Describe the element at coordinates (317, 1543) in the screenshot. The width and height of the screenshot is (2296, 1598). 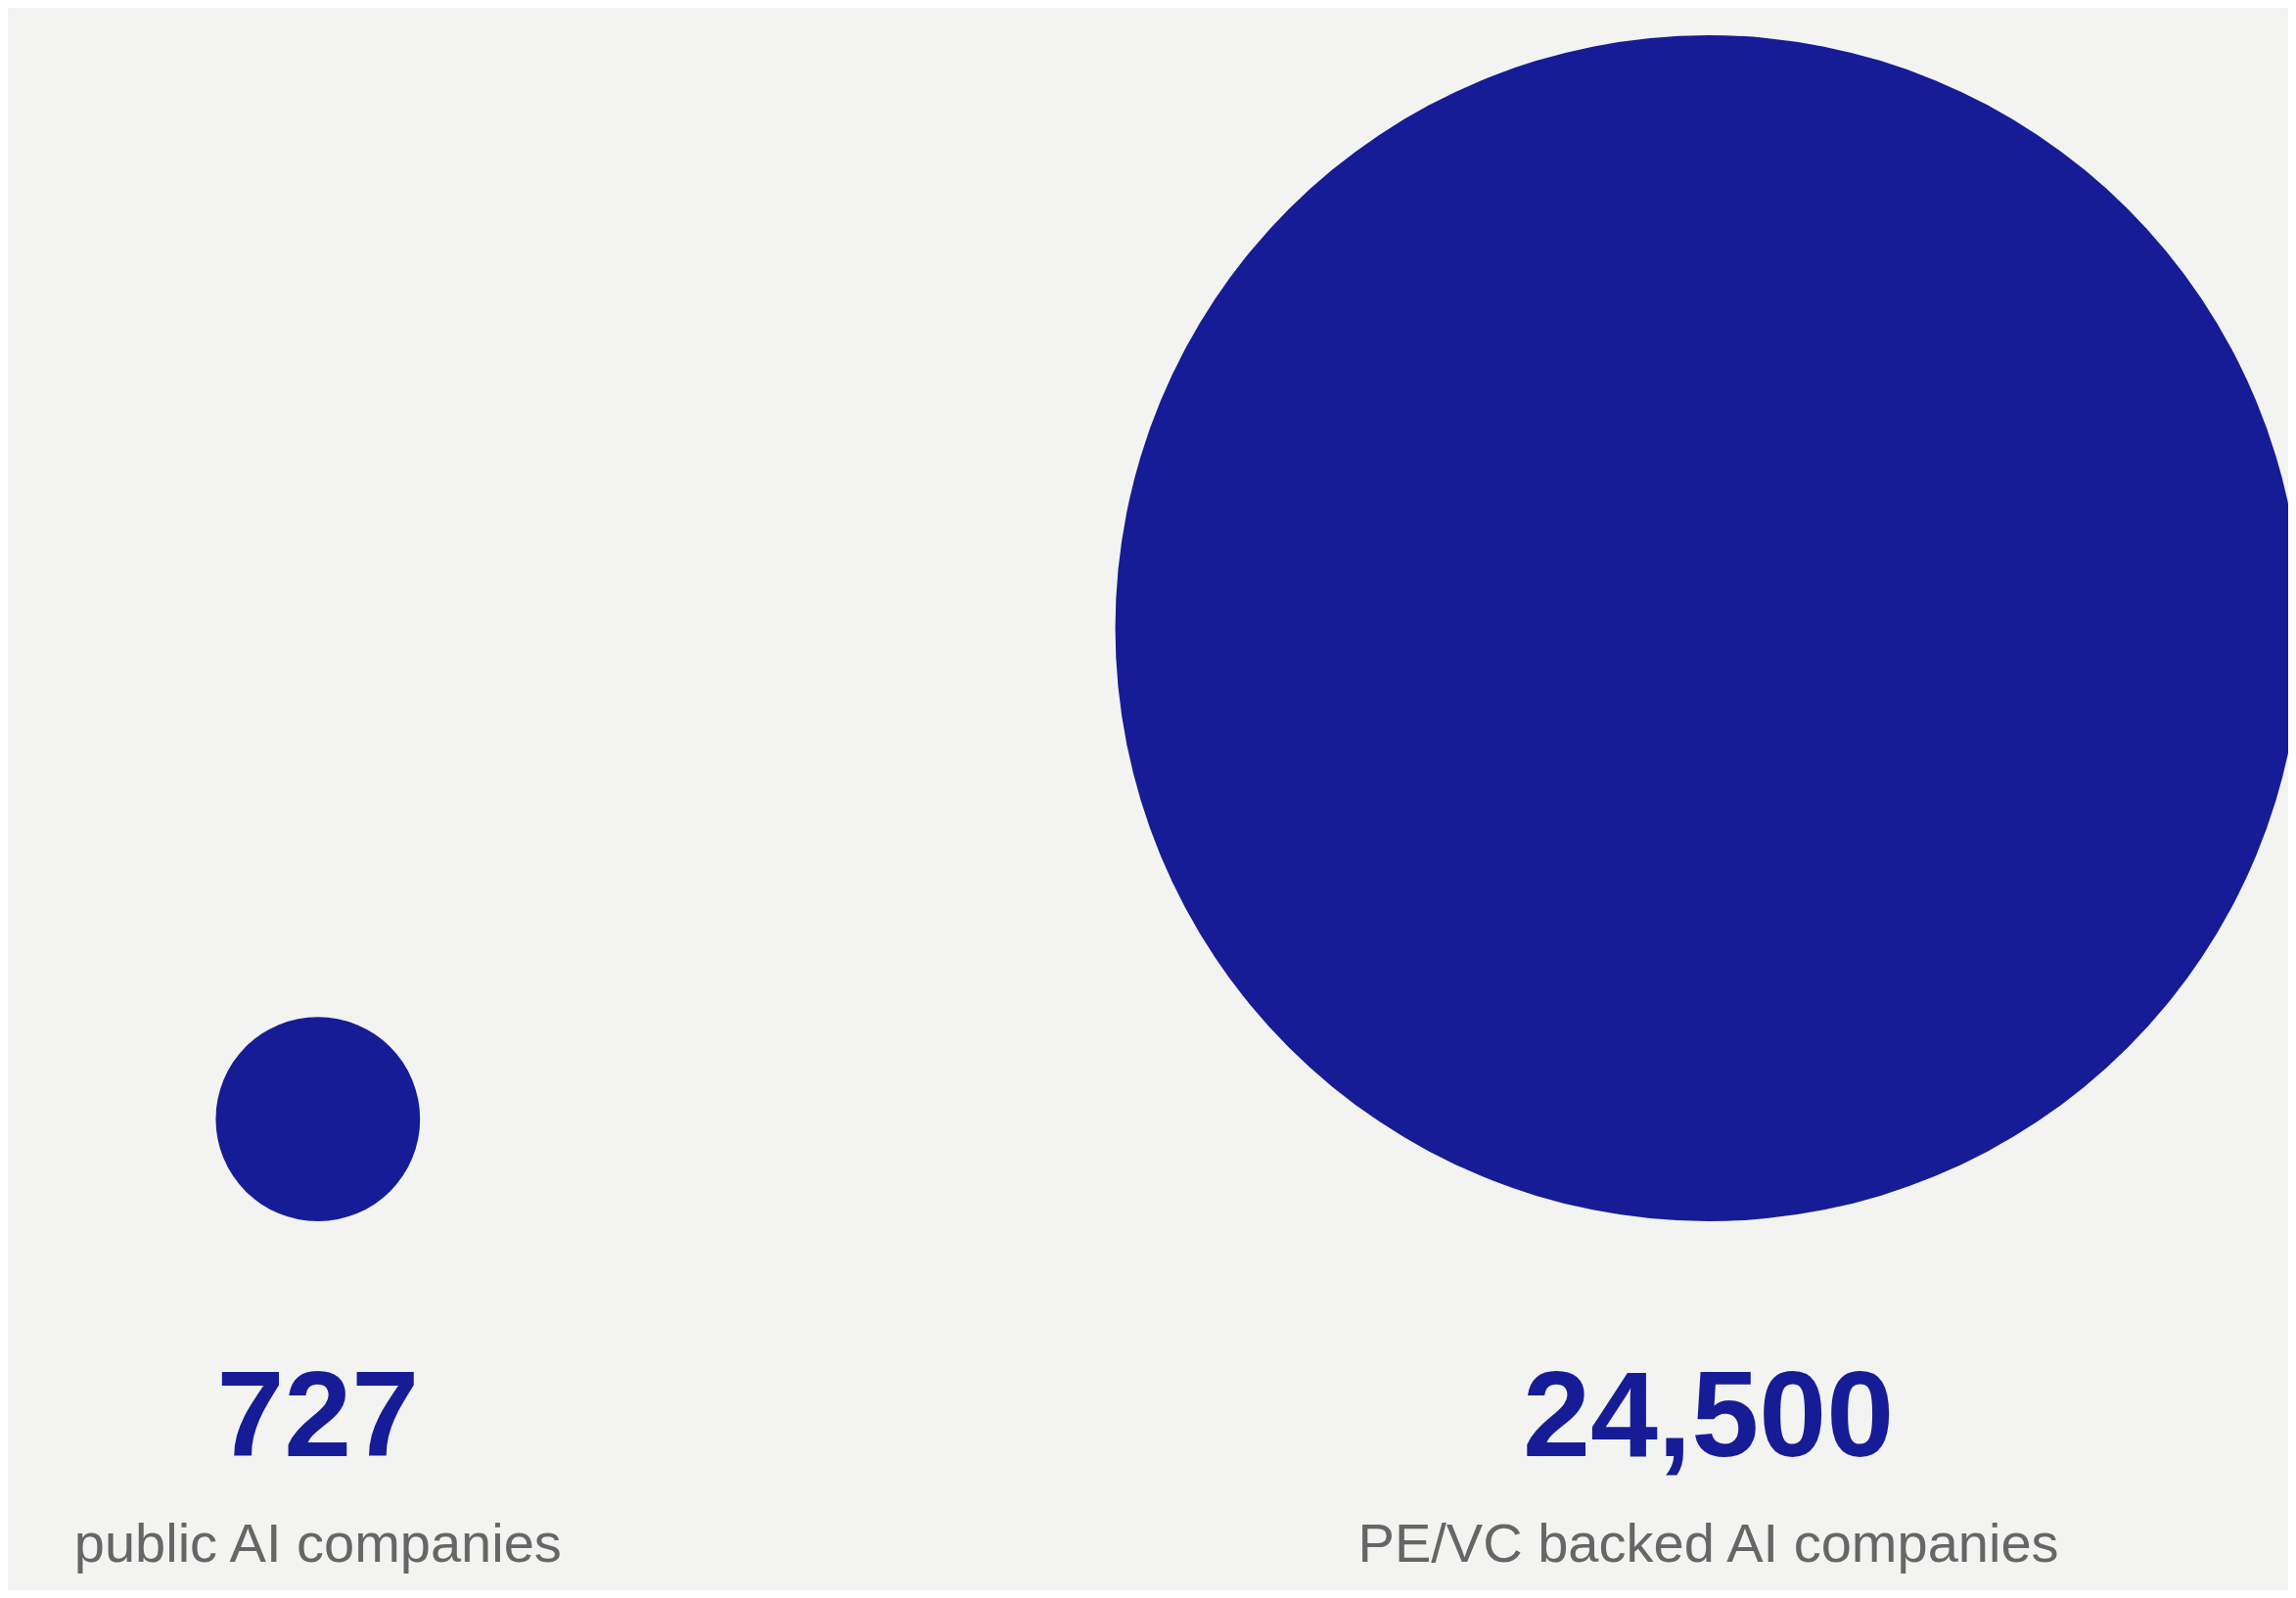
I see `category-label: public AI companies` at that location.